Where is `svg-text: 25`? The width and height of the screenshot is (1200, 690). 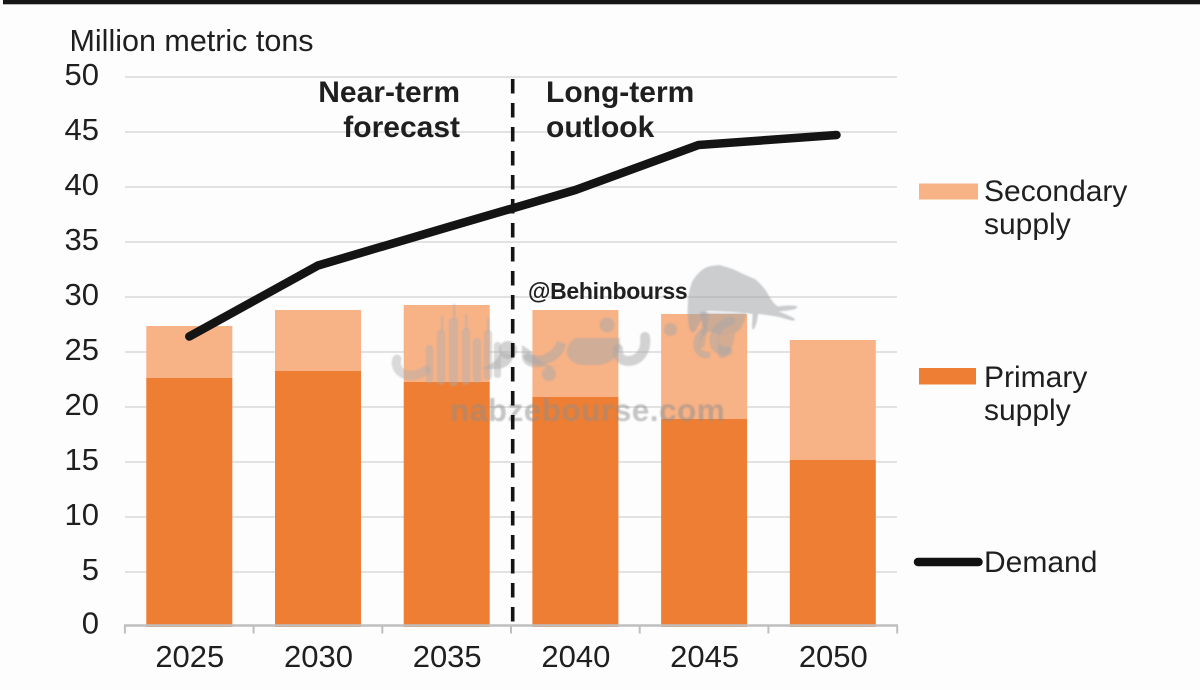 svg-text: 25 is located at coordinates (82, 349).